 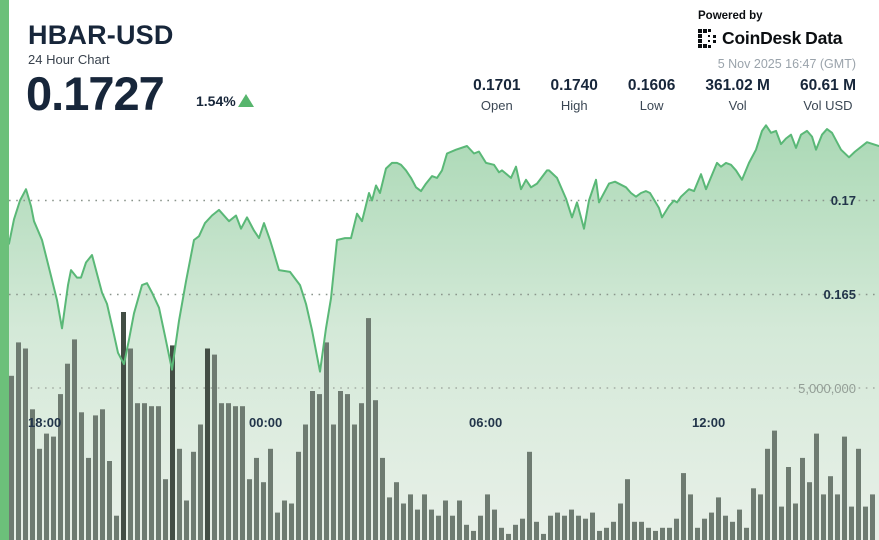 What do you see at coordinates (786, 64) in the screenshot?
I see `timestamp: 5 Nov 2025 16:47 (GMT)` at bounding box center [786, 64].